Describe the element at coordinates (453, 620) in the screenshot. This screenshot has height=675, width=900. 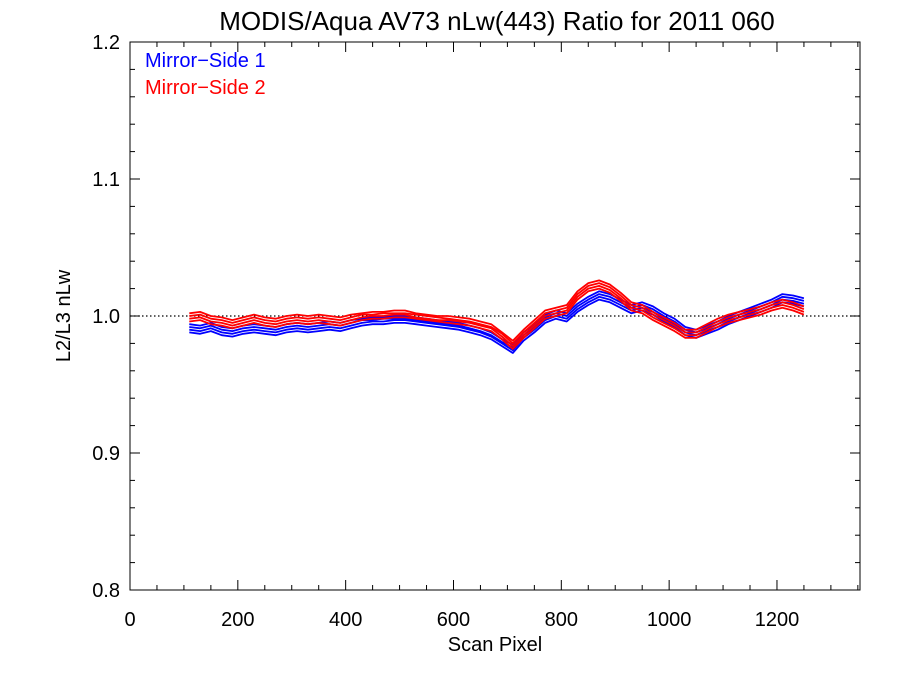
I see `x-tick-label: 600` at that location.